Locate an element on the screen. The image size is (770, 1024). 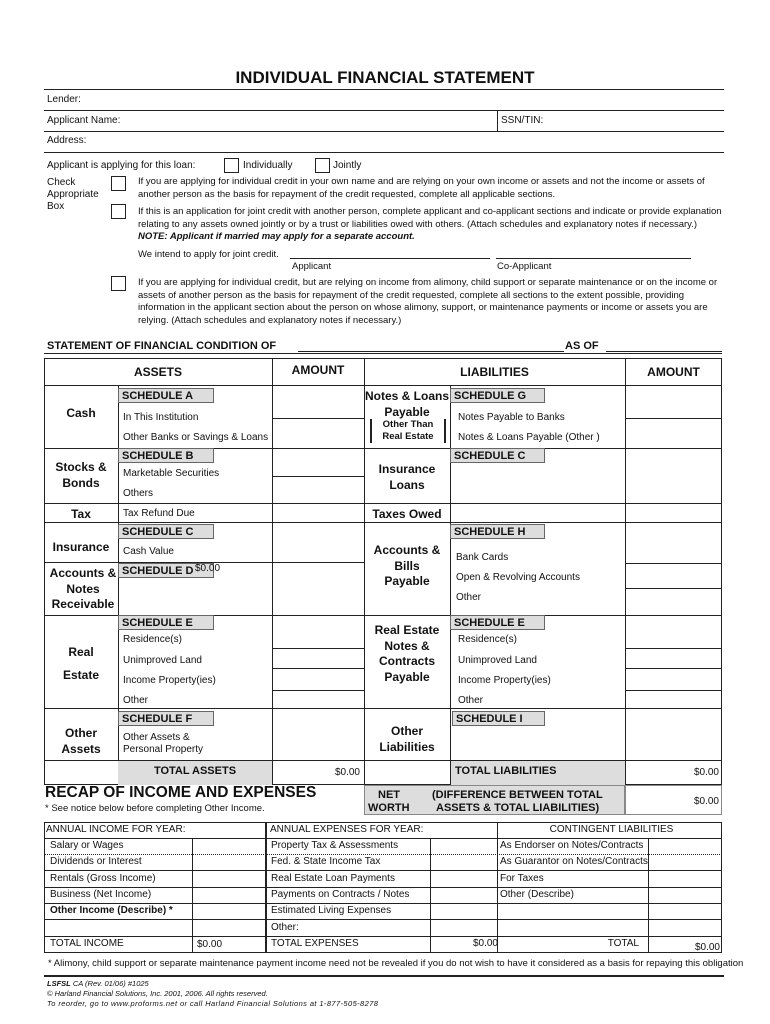
assets-header: ASSETS is located at coordinates (157, 372).